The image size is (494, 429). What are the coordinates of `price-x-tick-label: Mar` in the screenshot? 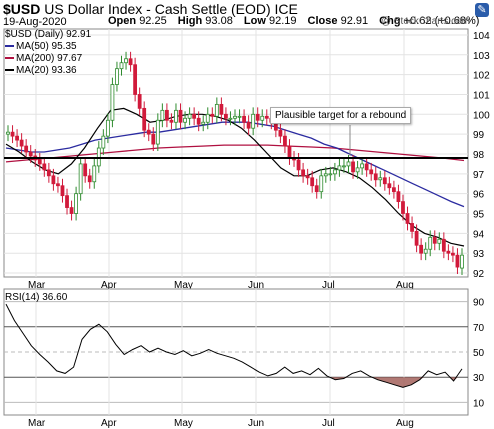 It's located at (37, 285).